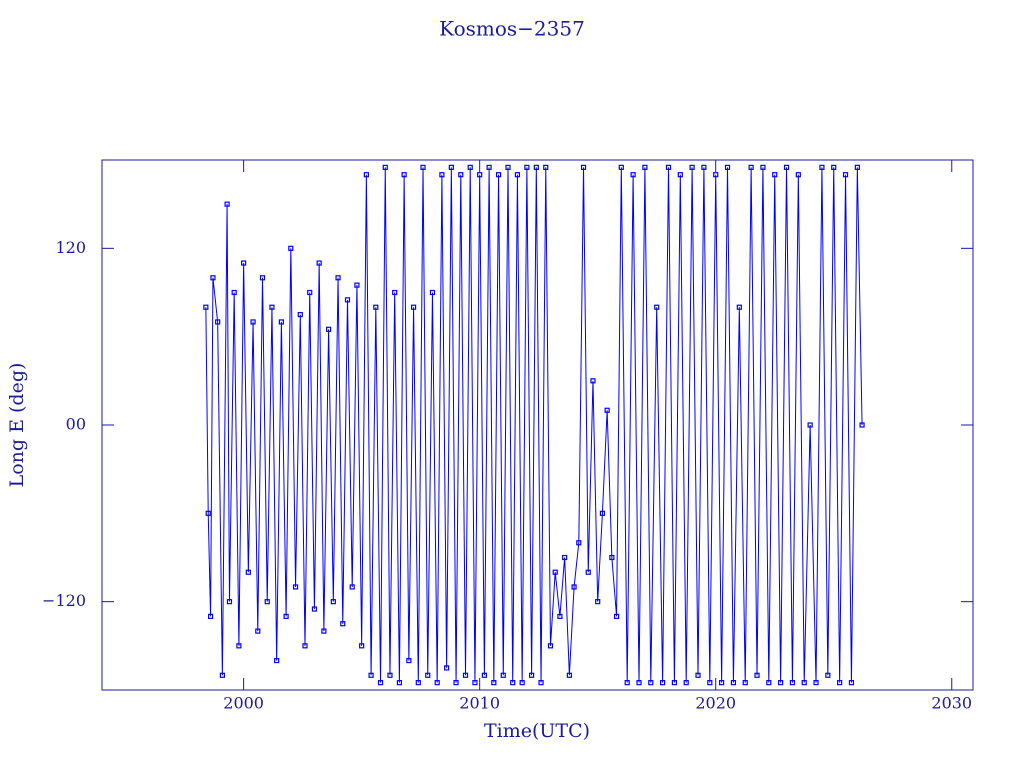 The height and width of the screenshot is (768, 1024). Describe the element at coordinates (70, 247) in the screenshot. I see `y-tick-label: 120` at that location.